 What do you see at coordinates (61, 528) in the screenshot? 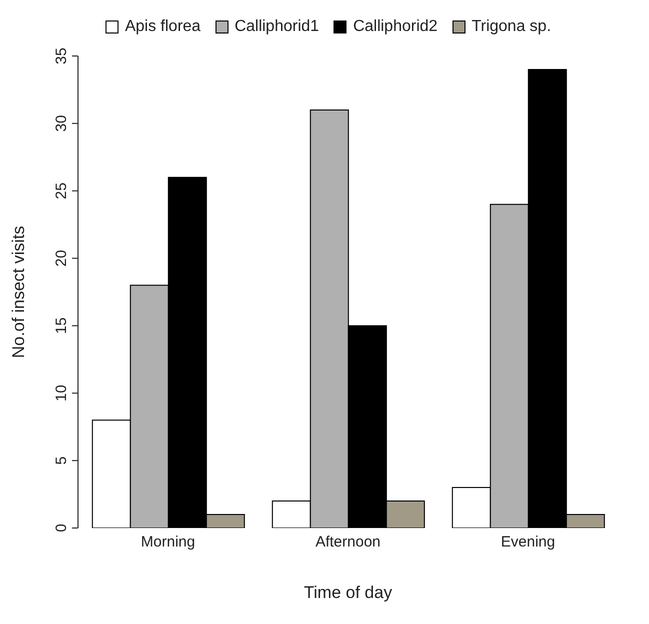
I see `y-tick-label: 0` at bounding box center [61, 528].